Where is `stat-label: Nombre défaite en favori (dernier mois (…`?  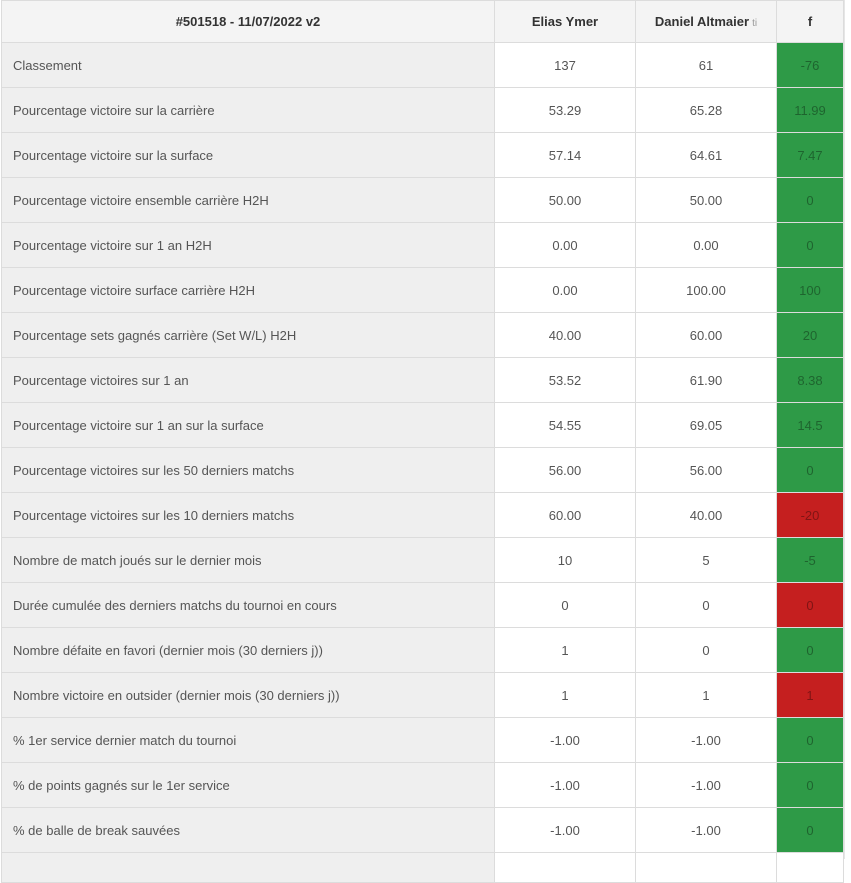
stat-label: Nombre défaite en favori (dernier mois (… is located at coordinates (248, 650).